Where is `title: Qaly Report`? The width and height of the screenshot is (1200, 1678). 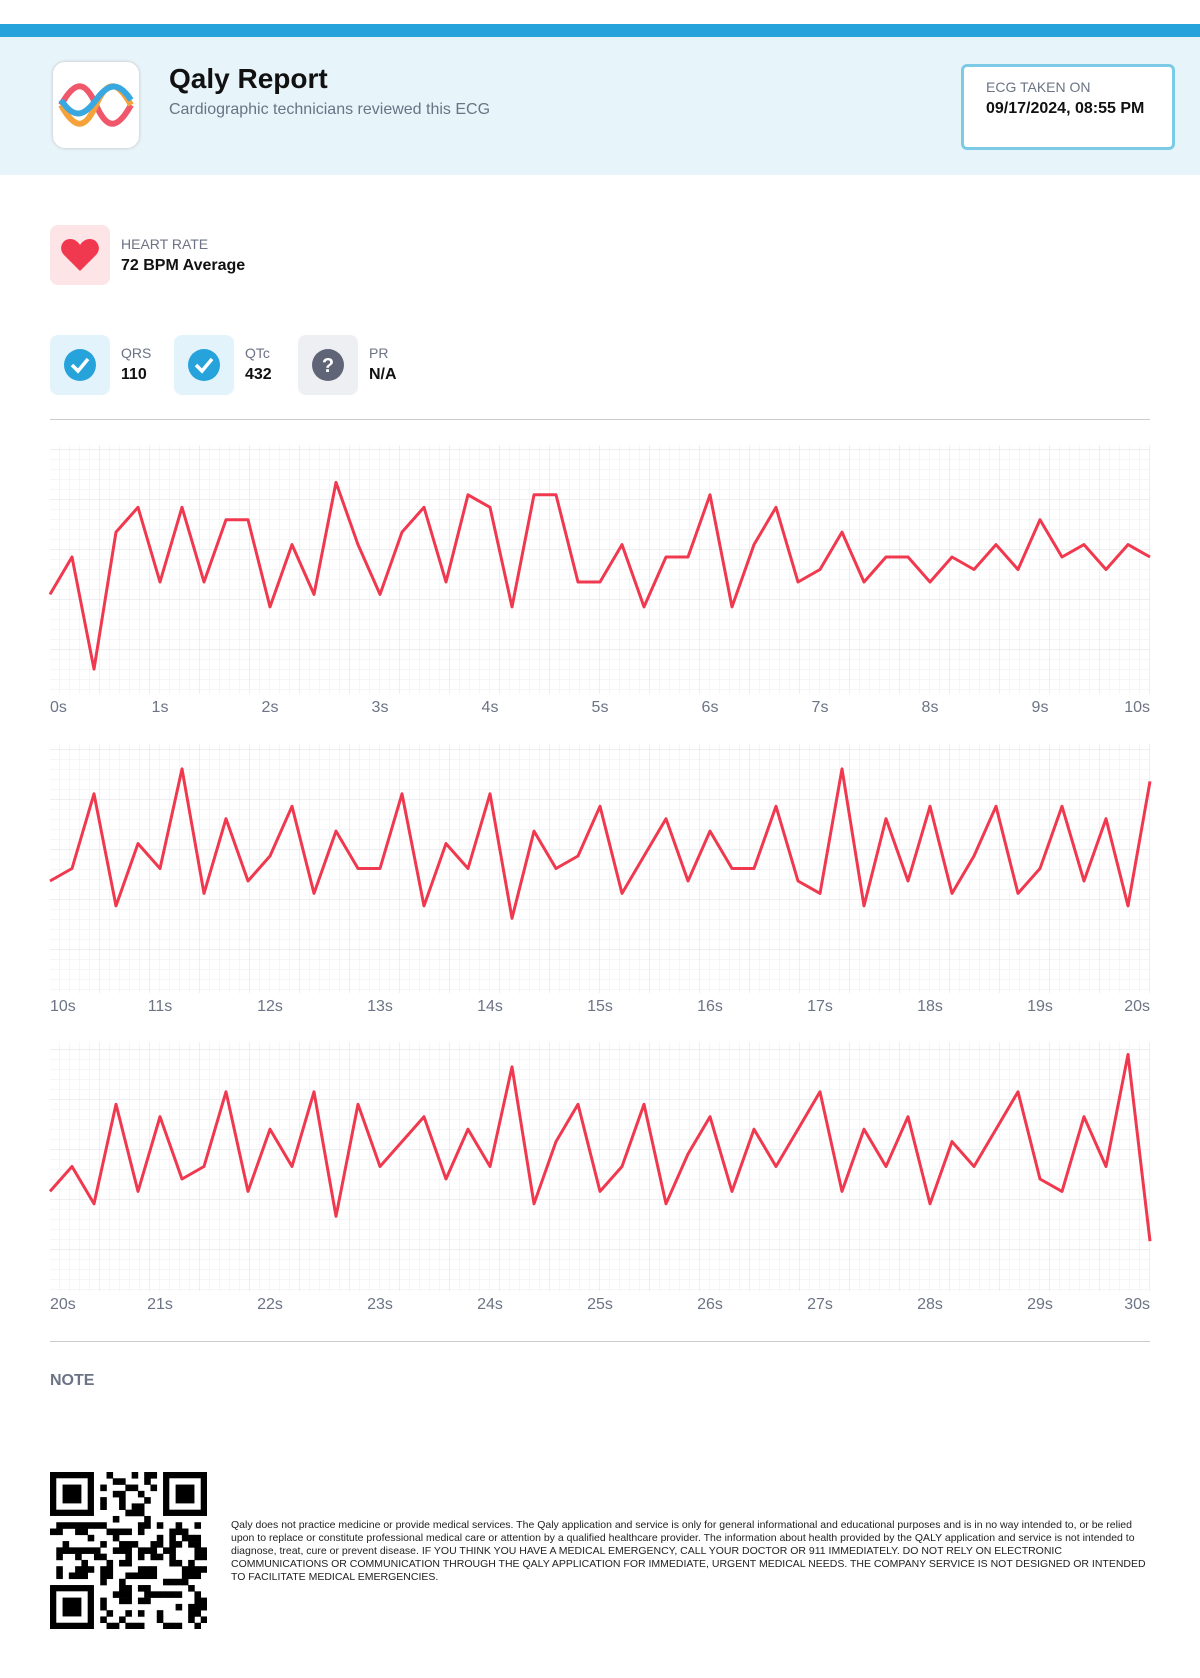 title: Qaly Report is located at coordinates (248, 78).